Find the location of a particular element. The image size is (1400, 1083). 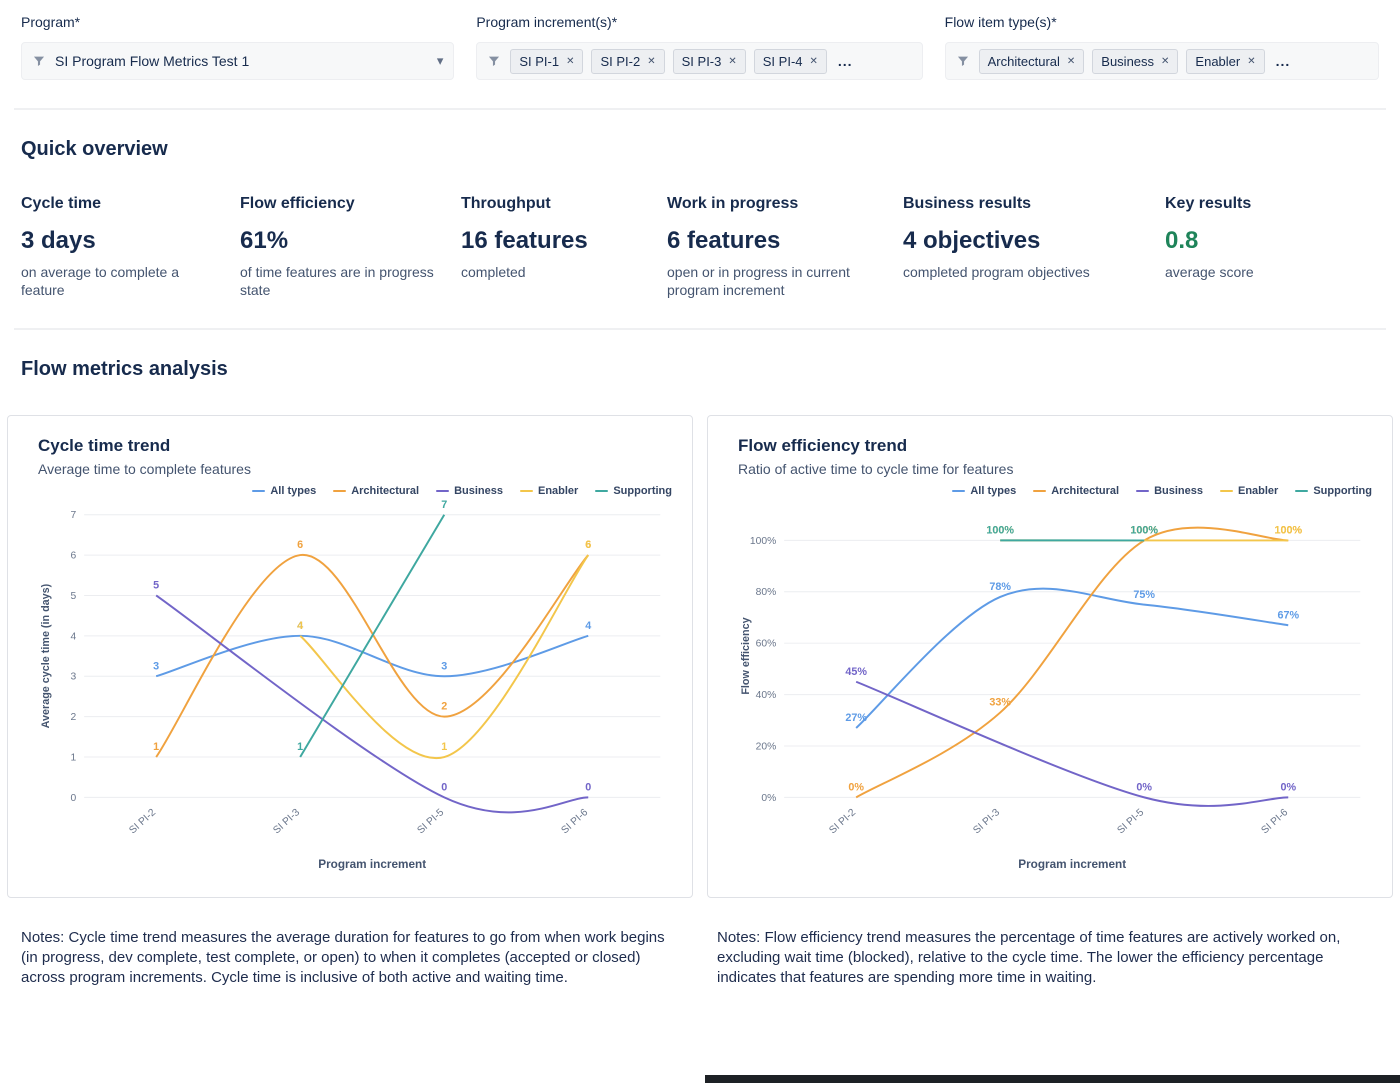

series-line-business is located at coordinates (1072, 743).